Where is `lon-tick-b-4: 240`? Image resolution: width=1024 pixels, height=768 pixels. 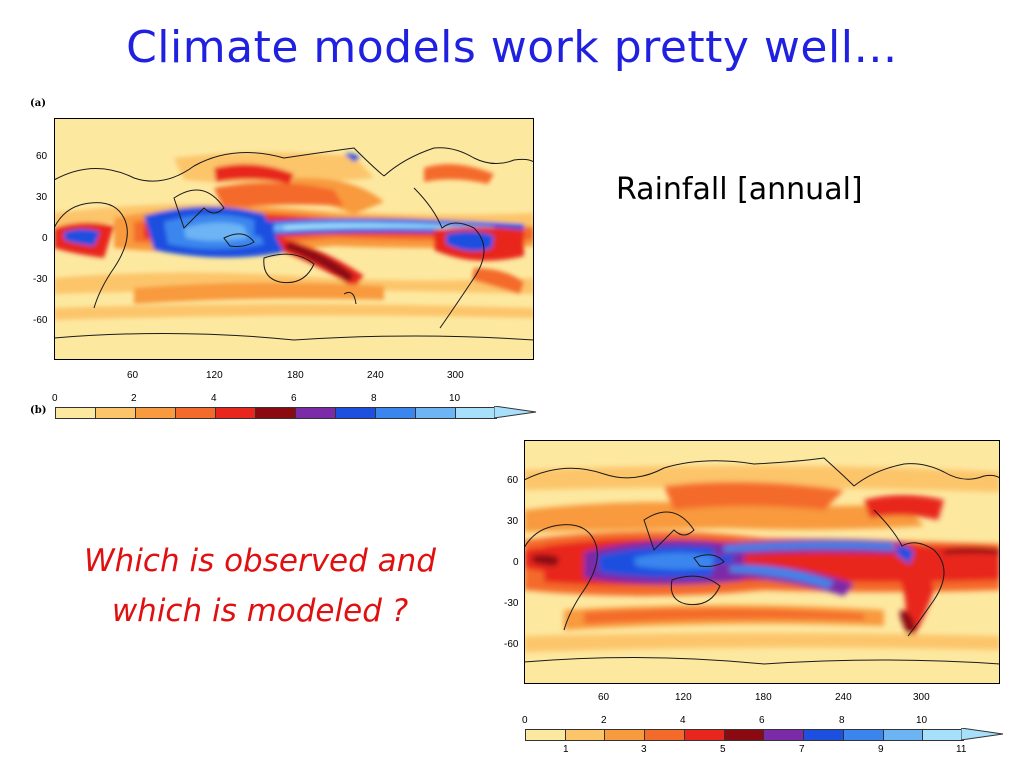
lon-tick-b-4: 240 is located at coordinates (843, 697).